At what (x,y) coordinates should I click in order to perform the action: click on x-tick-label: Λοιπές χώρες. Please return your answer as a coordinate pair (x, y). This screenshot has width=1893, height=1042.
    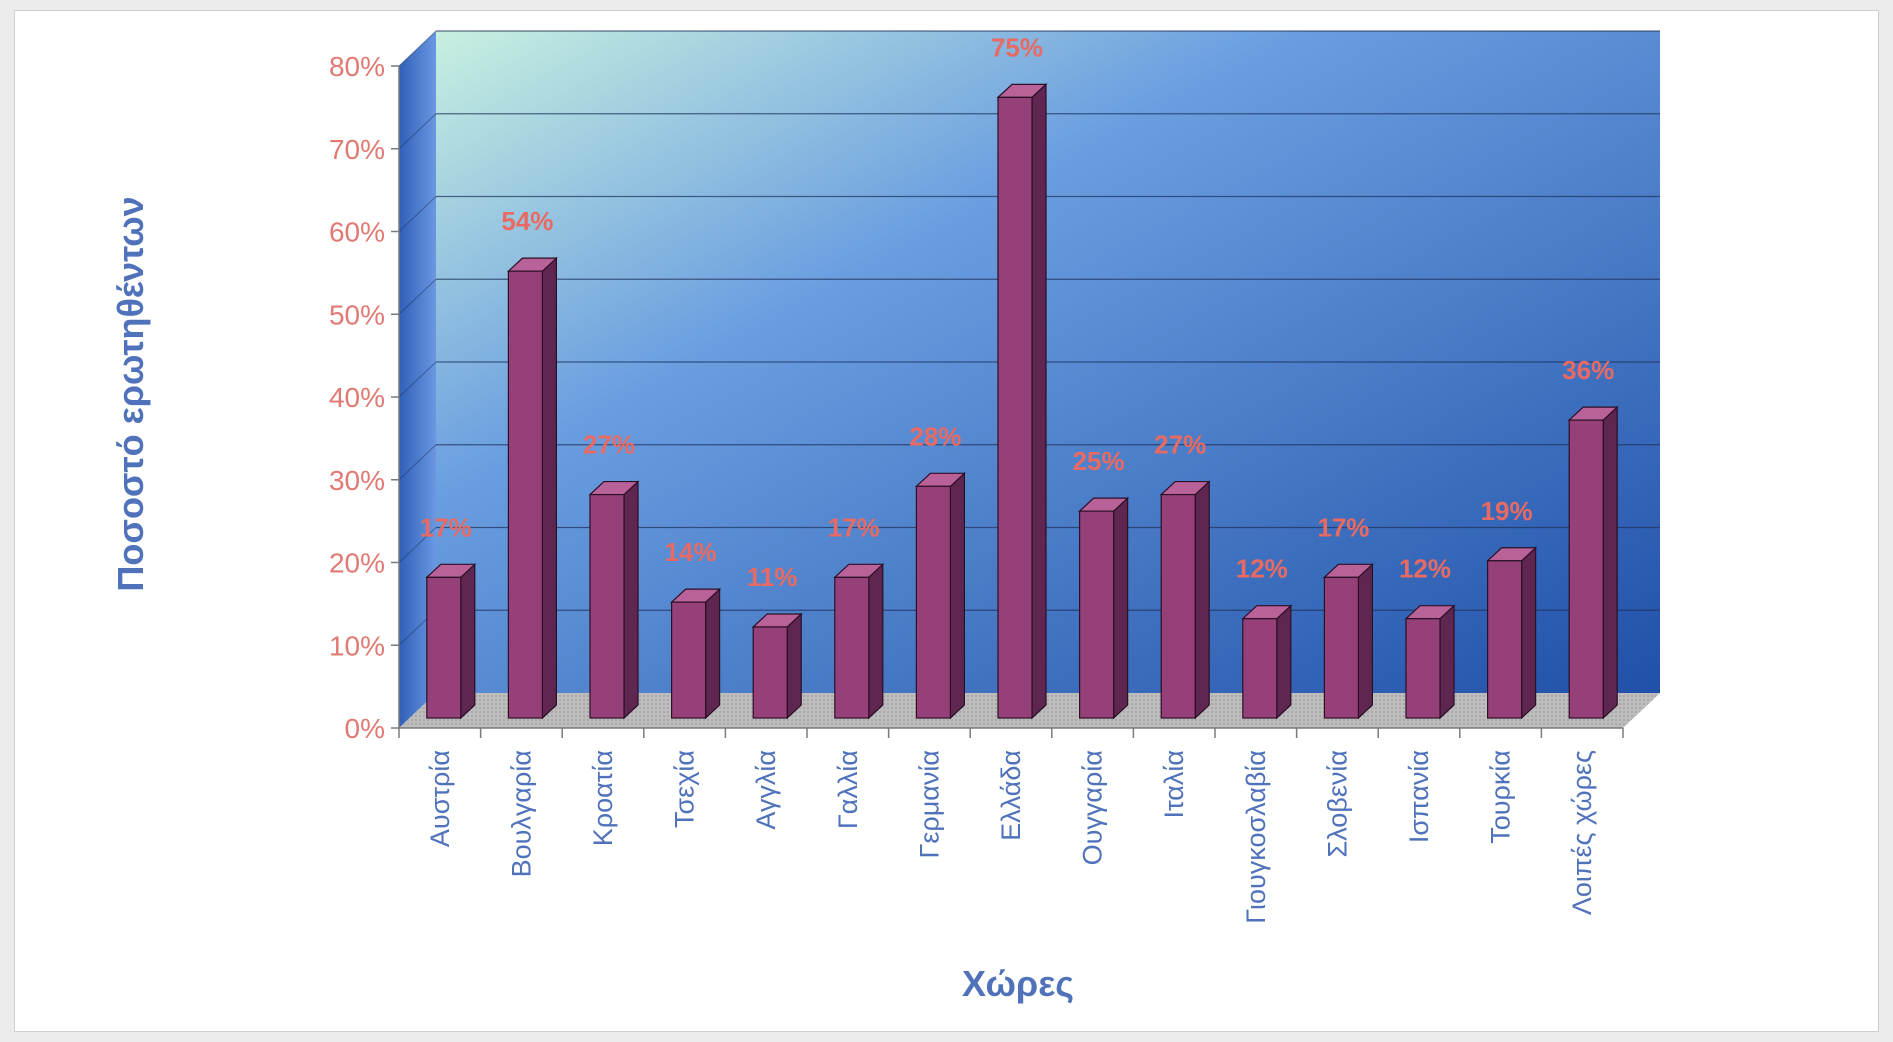
    Looking at the image, I should click on (1582, 832).